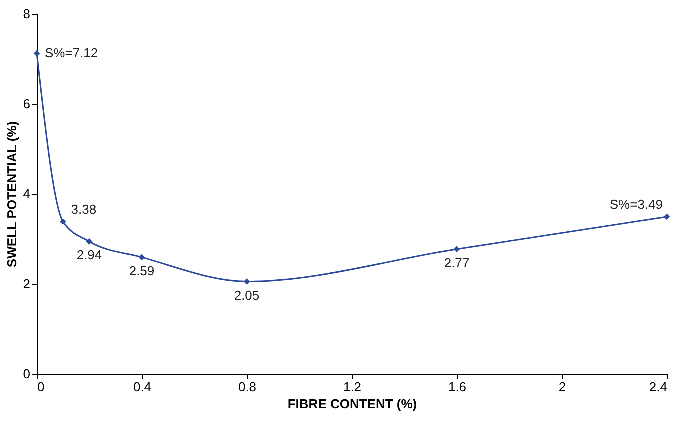 This screenshot has width=687, height=428. Describe the element at coordinates (26, 14) in the screenshot. I see `y-tick-label: 8` at that location.